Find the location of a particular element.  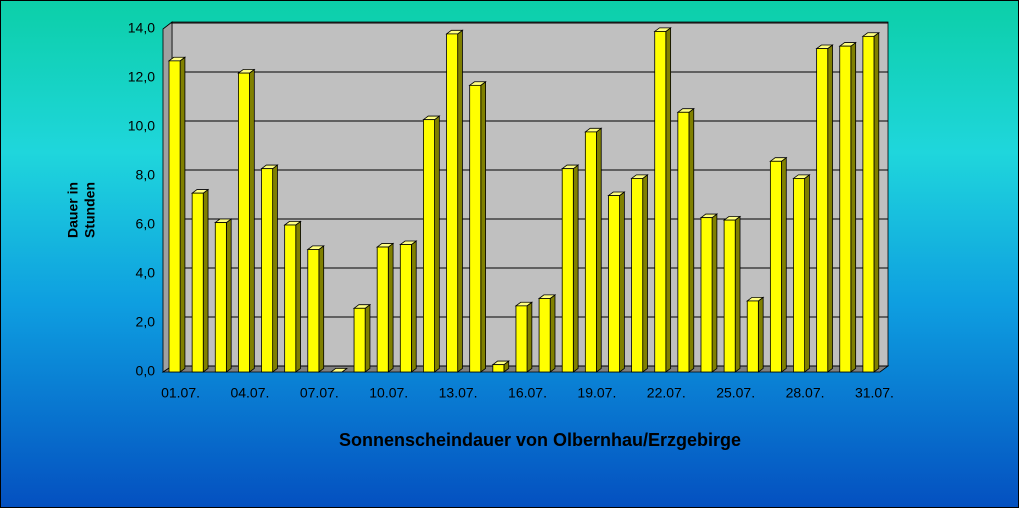

y-tick-label: 10,0 is located at coordinates (141, 126).